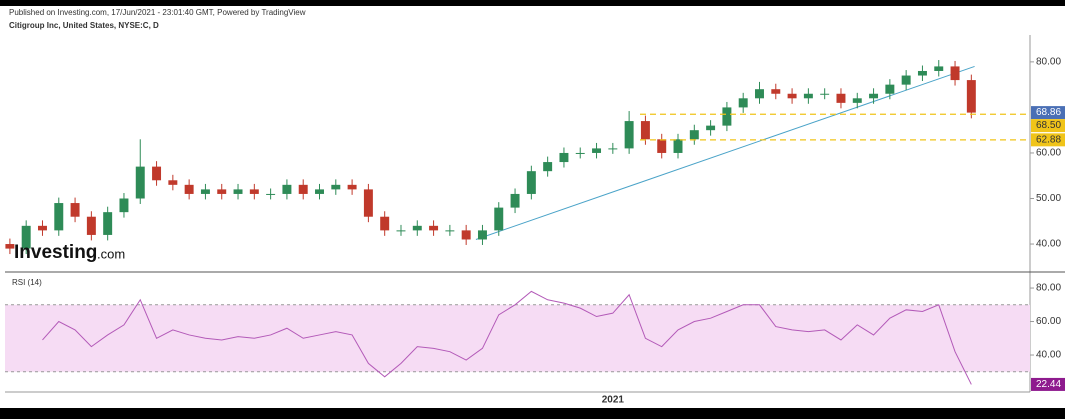 The image size is (1065, 419). What do you see at coordinates (84, 25) in the screenshot?
I see `symbol-title: Citigroup Inc, United States, NYSE:C, D` at bounding box center [84, 25].